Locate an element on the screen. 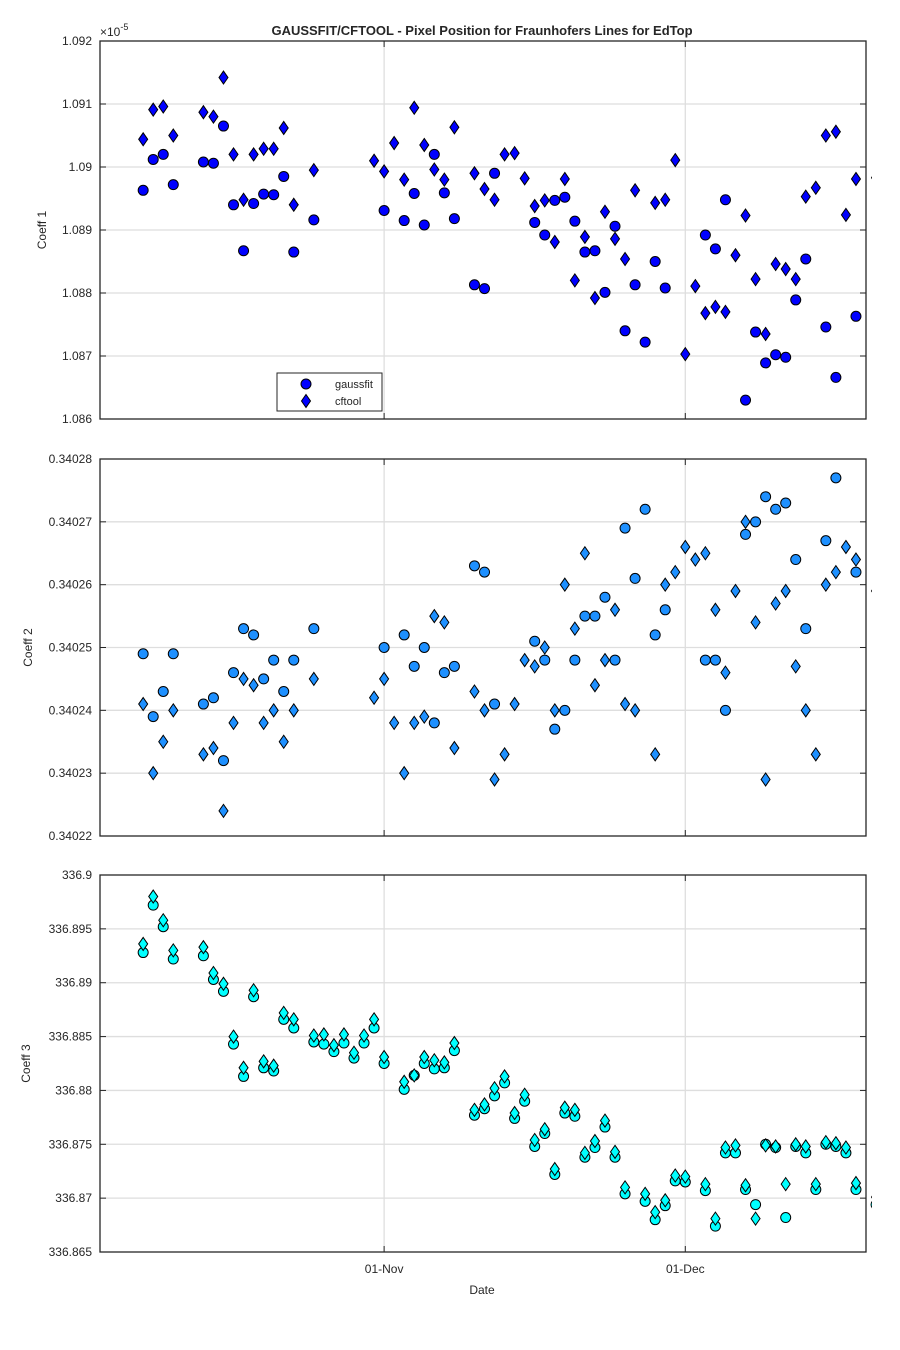 The image size is (900, 1350). x-axis-label: Date is located at coordinates (482, 1290).